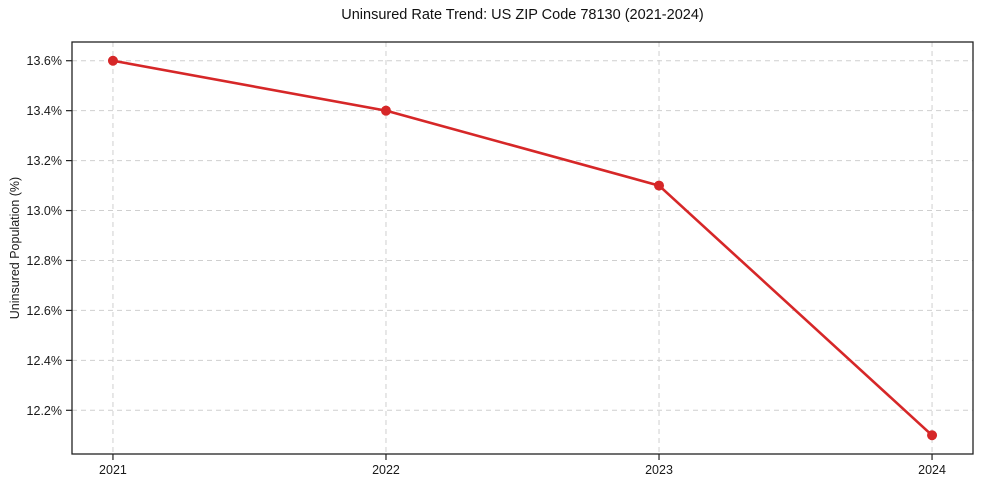  What do you see at coordinates (44, 361) in the screenshot?
I see `y-tick-label: 12.4%` at bounding box center [44, 361].